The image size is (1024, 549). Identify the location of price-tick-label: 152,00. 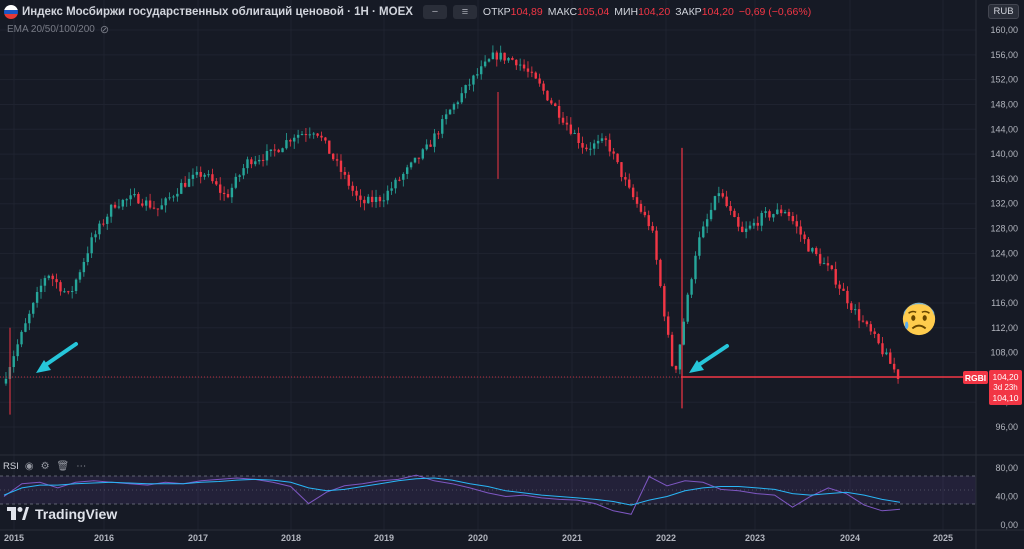
(1004, 80).